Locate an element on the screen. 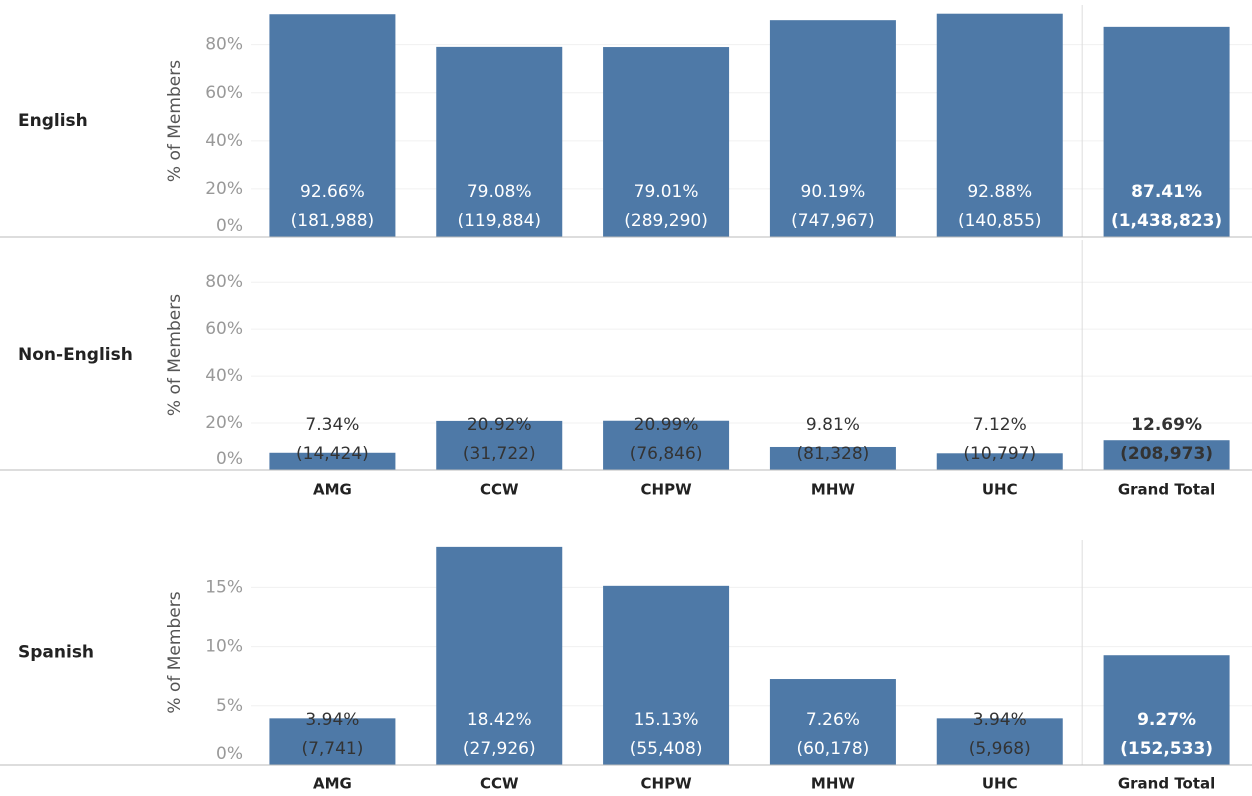  data-label: 7.12% is located at coordinates (1000, 425).